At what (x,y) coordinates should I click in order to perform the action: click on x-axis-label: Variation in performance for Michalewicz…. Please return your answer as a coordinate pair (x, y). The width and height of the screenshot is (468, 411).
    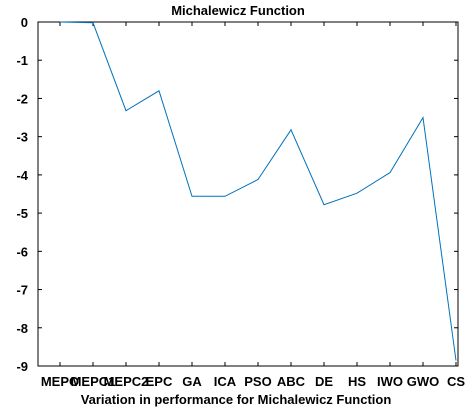
    Looking at the image, I should click on (236, 399).